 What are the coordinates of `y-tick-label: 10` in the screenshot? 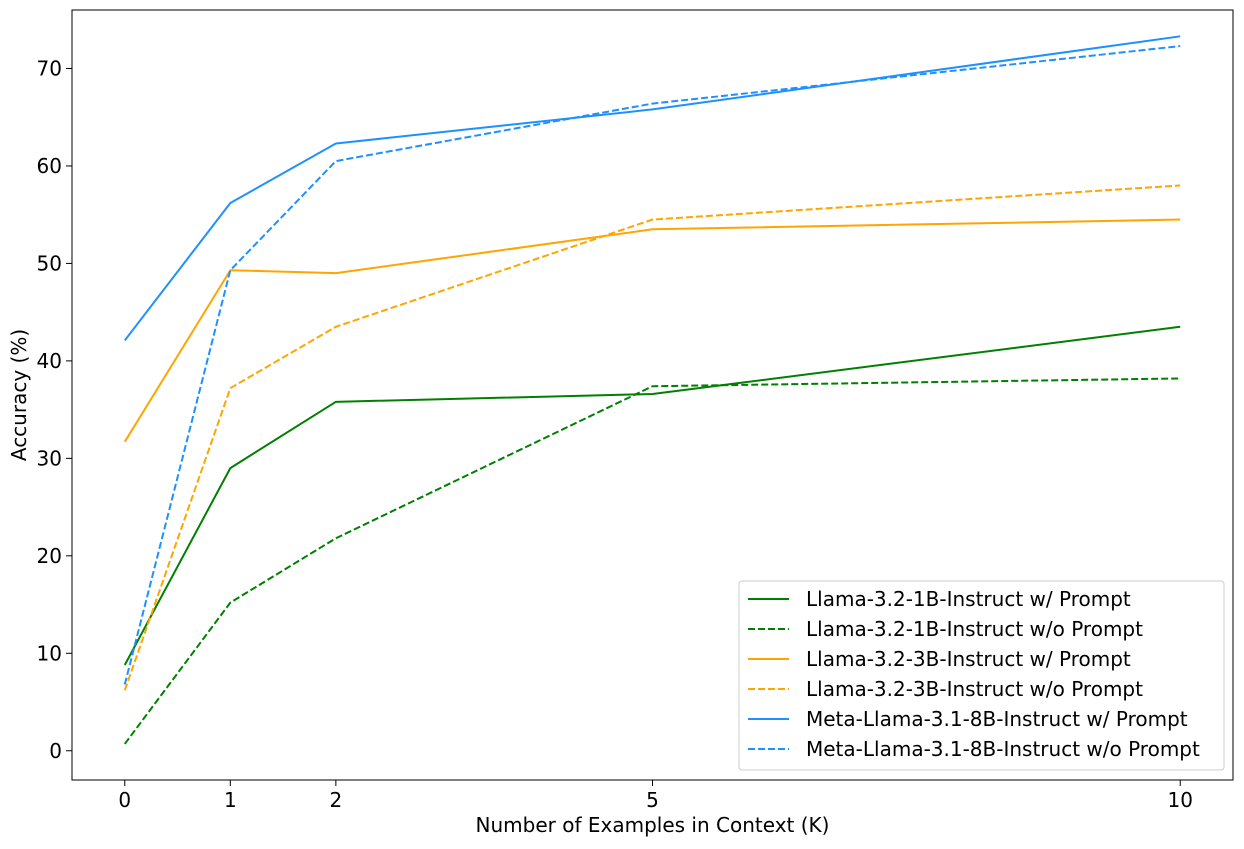 It's located at (49, 653).